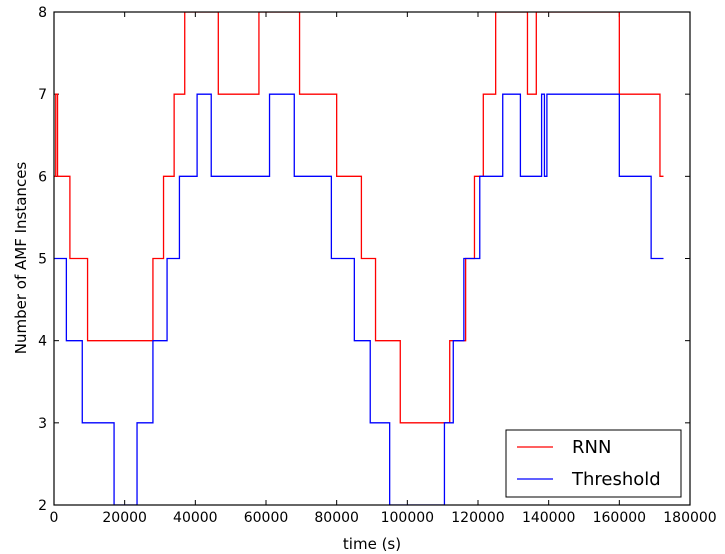 This screenshot has width=725, height=554. Describe the element at coordinates (42, 424) in the screenshot. I see `y-tick-label: 3` at that location.